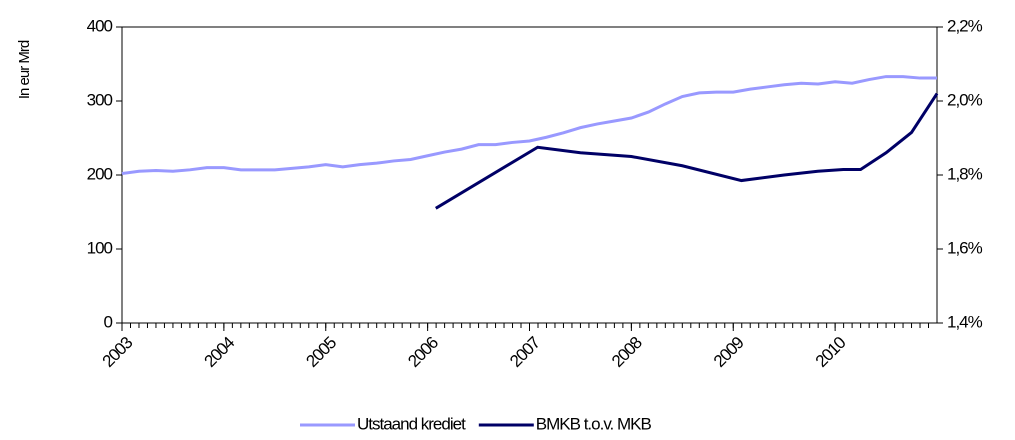 The height and width of the screenshot is (440, 1015). I want to click on x-tick-label: 2005, so click(321, 352).